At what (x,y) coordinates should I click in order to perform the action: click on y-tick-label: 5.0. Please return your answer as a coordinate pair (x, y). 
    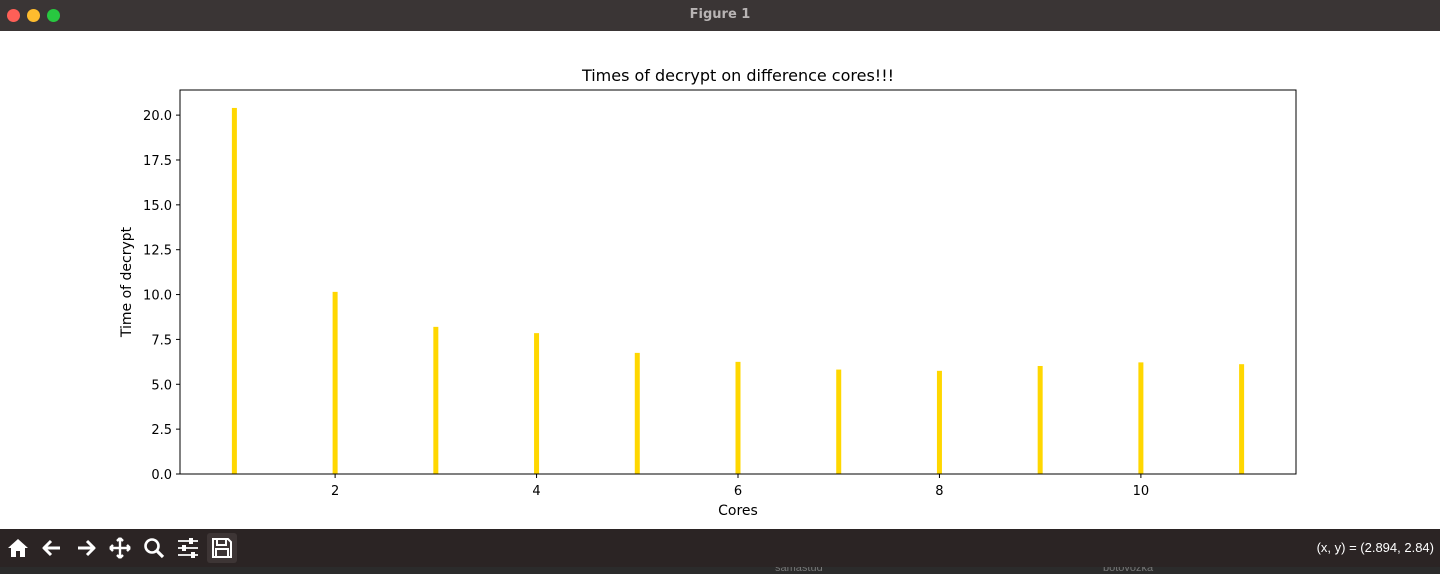
    Looking at the image, I should click on (161, 385).